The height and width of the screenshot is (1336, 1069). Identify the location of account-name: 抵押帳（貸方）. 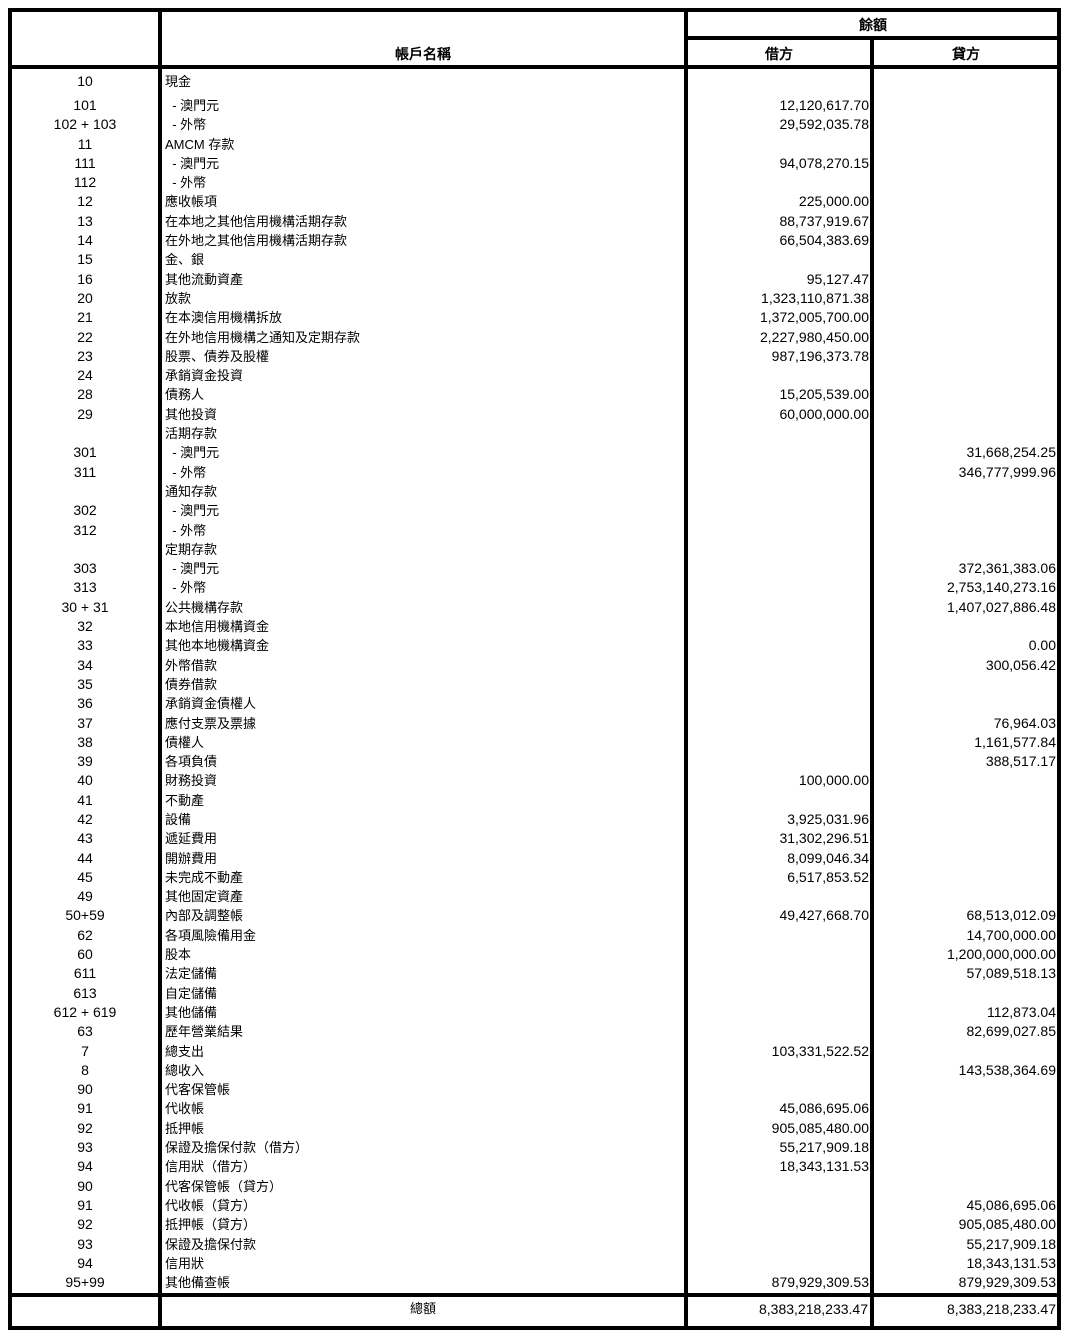
(211, 1225).